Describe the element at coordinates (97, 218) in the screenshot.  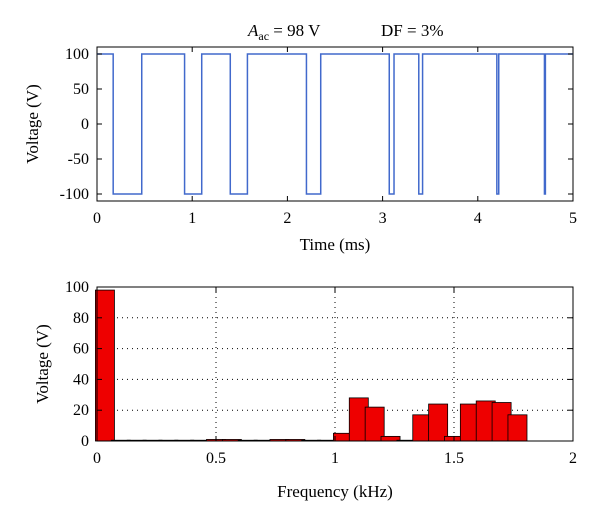
I see `top-x-tick-label: 0` at that location.